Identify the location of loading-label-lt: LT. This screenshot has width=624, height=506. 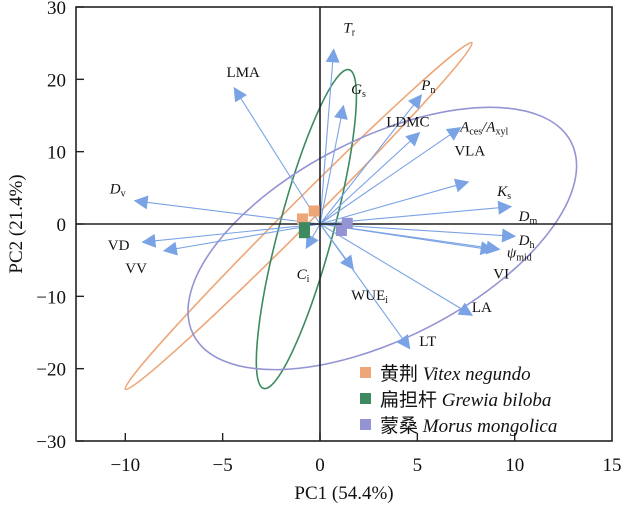
(427, 342).